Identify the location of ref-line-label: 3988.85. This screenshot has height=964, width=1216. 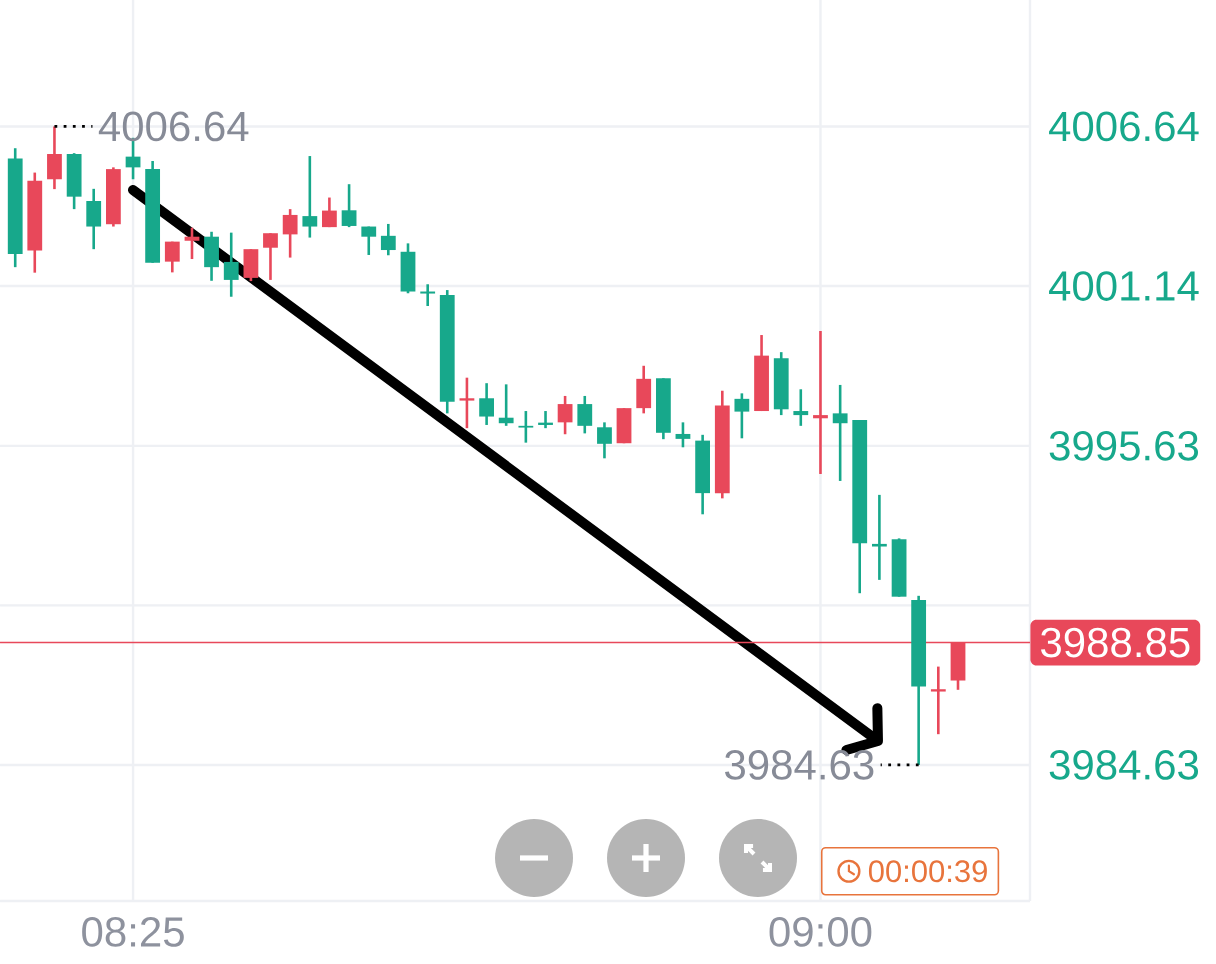
(1115, 642).